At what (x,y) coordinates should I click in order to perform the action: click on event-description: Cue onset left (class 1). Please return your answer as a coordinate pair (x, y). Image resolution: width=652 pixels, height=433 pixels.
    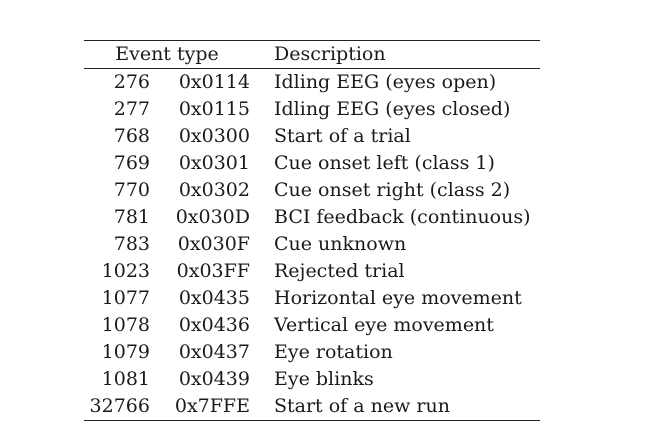
    Looking at the image, I should click on (384, 163).